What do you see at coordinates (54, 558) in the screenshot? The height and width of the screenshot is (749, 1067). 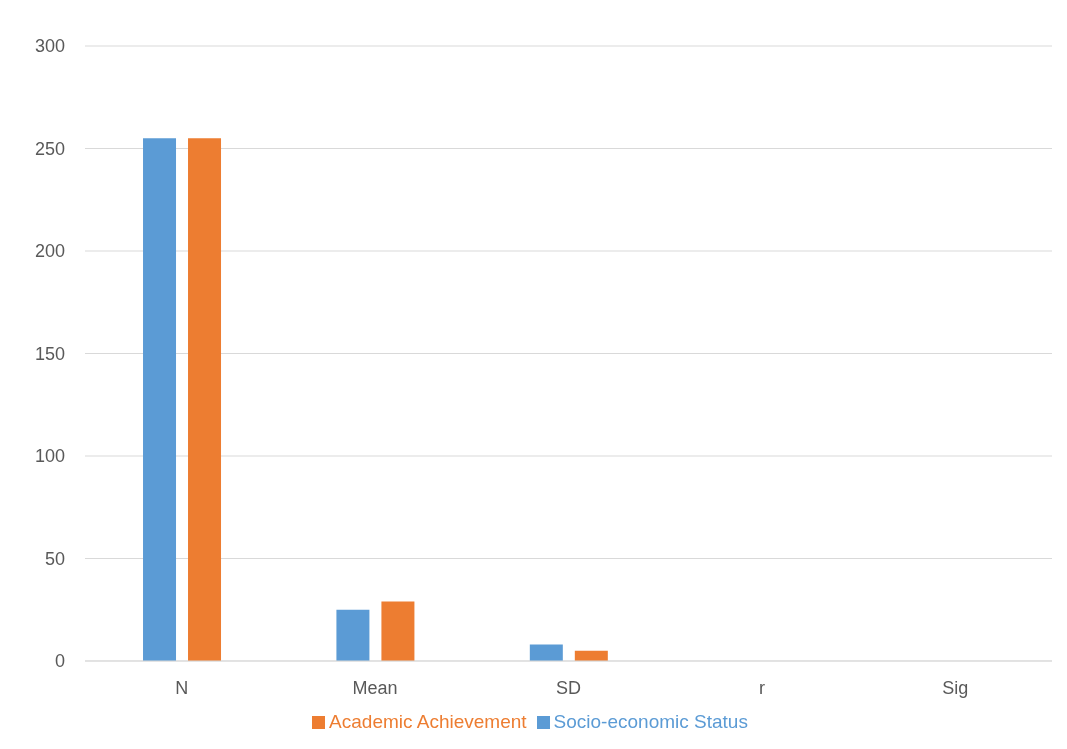 I see `y-tick-label: 50` at bounding box center [54, 558].